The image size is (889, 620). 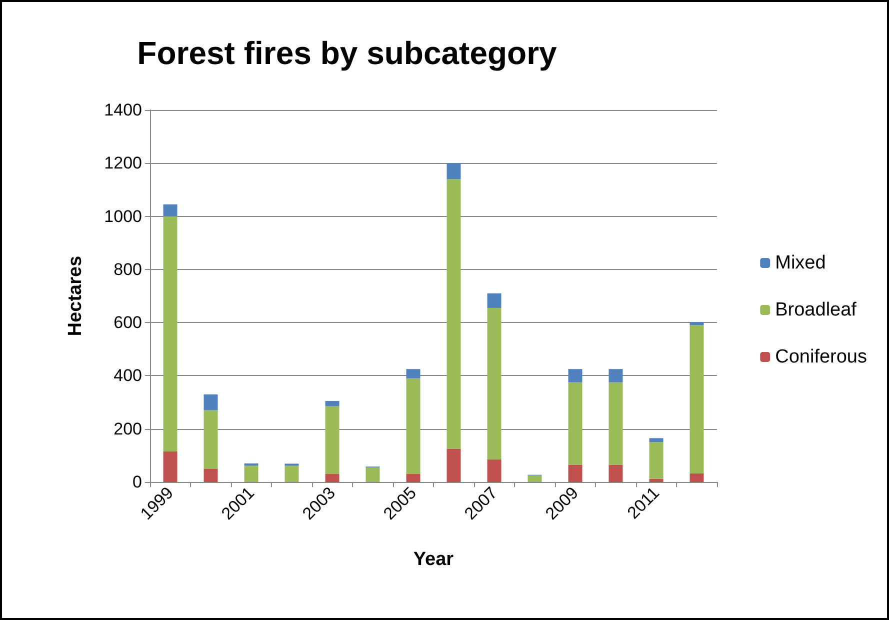 I want to click on legend-label: Coniferous, so click(x=821, y=357).